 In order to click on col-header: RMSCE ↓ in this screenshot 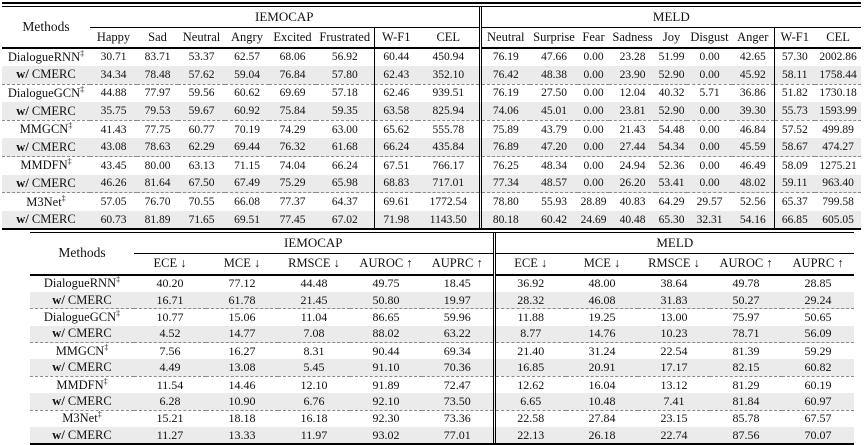, I will do `click(674, 264)`.